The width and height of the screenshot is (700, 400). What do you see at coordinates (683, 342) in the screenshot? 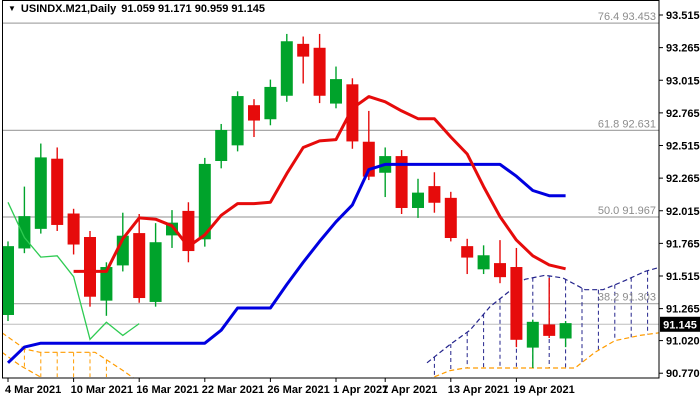
I see `price-tick-label: 91.020` at bounding box center [683, 342].